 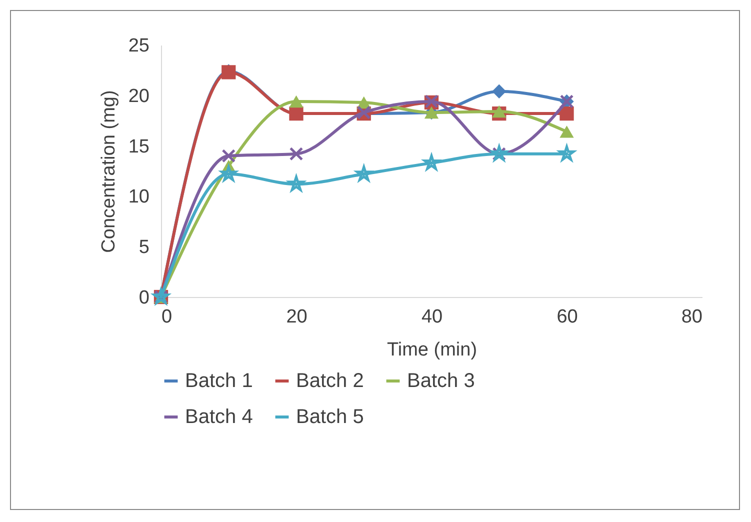 I want to click on y-tick-label: 20, so click(x=139, y=96).